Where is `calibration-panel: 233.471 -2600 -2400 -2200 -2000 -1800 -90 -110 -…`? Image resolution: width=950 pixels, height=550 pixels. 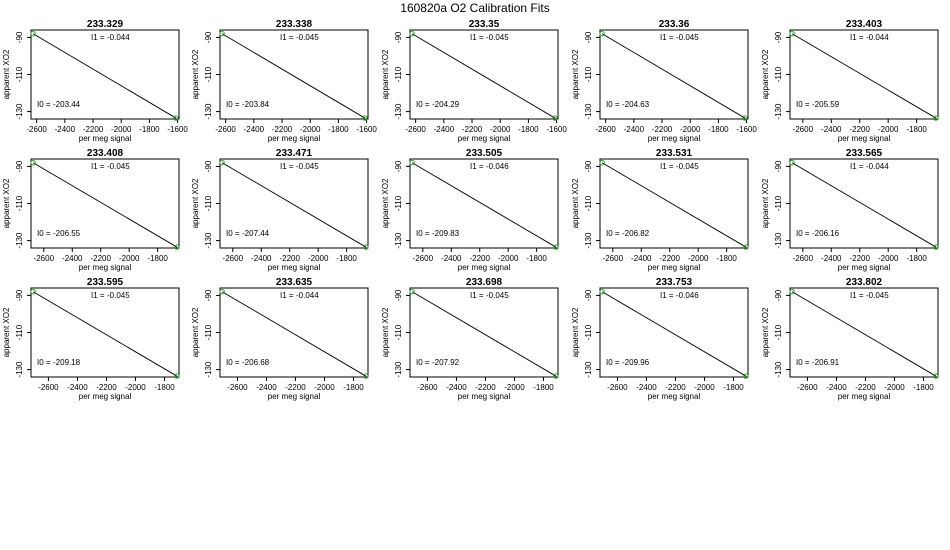
calibration-panel: 233.471 -2600 -2400 -2200 -2000 -1800 -90 -110 -… is located at coordinates (280, 210).